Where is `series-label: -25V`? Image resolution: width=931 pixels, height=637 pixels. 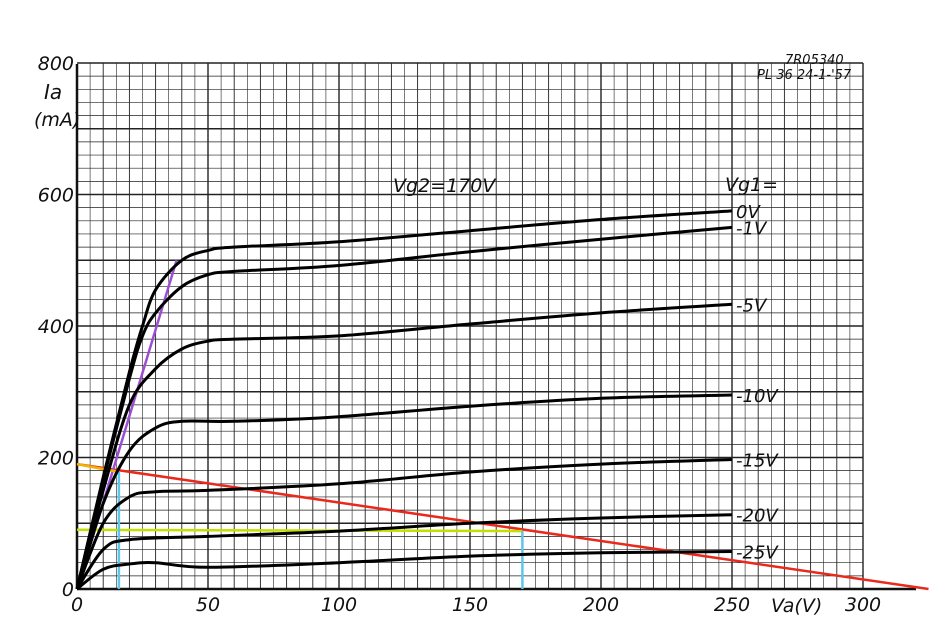
series-label: -25V is located at coordinates (757, 553).